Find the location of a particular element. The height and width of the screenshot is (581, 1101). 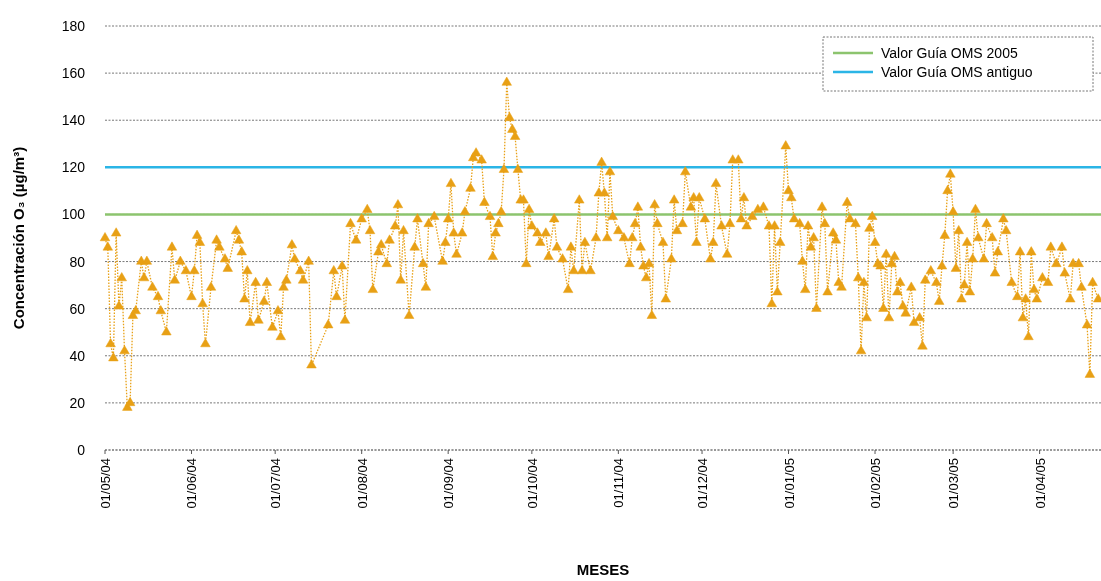

y-tick-label: 80 is located at coordinates (77, 261).